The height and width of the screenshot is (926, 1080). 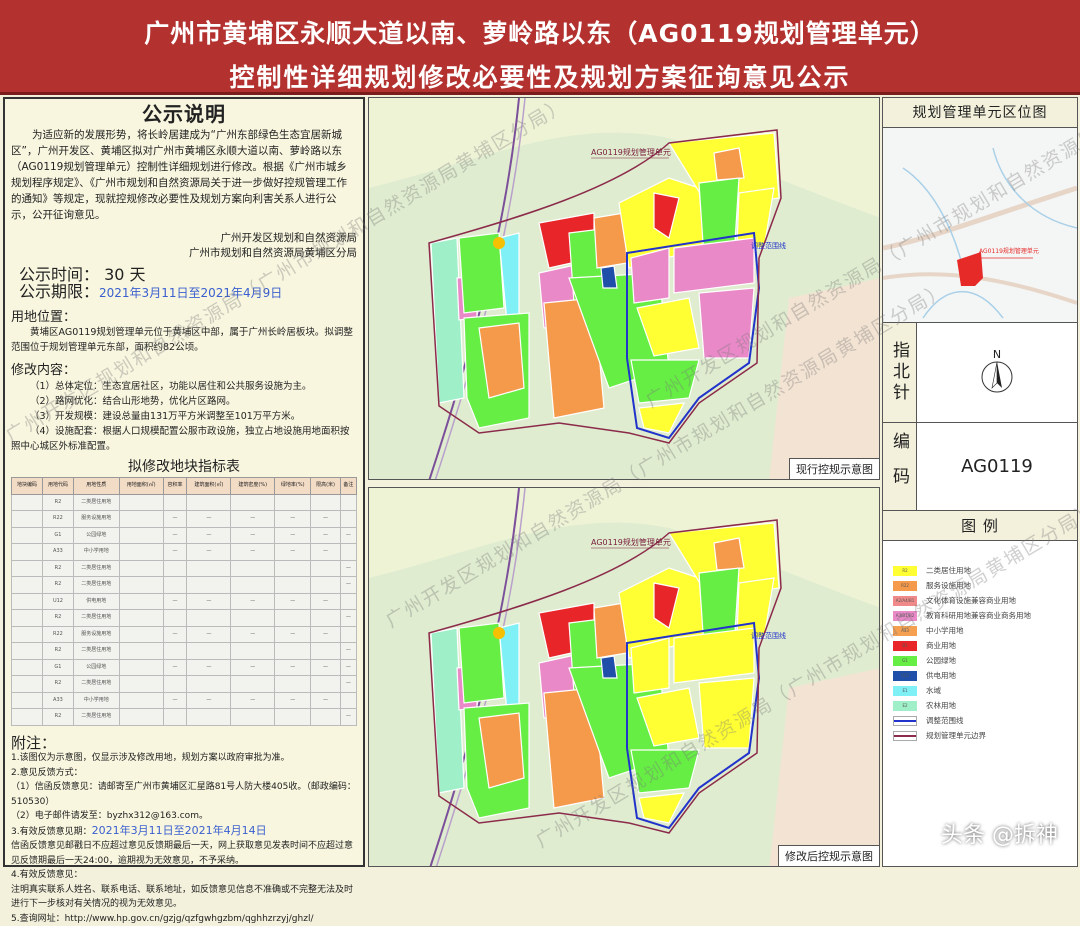 I want to click on code-row: 编码 AG0119, so click(x=980, y=467).